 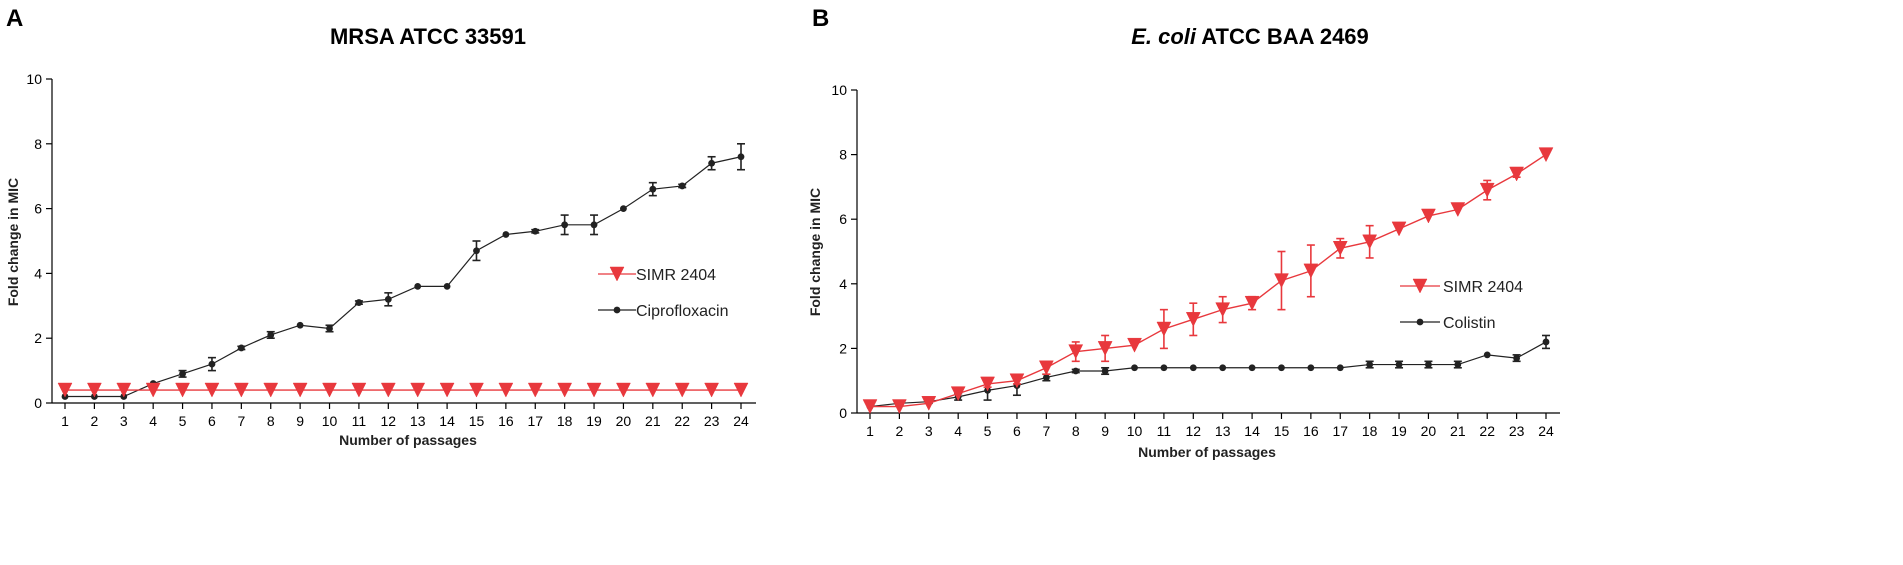 I want to click on panel-b-ylabel: Fold change in MIC, so click(x=815, y=252).